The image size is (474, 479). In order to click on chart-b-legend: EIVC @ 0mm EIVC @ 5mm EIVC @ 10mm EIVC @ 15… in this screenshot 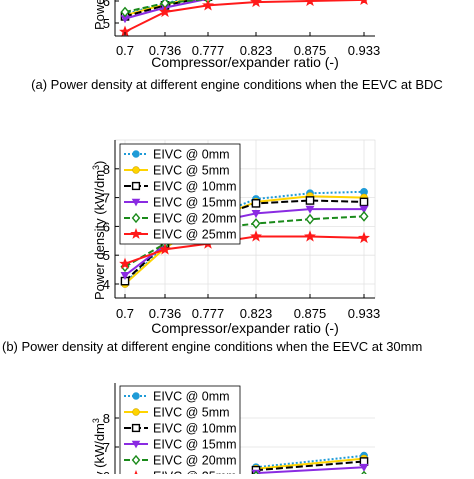, I will do `click(180, 194)`.